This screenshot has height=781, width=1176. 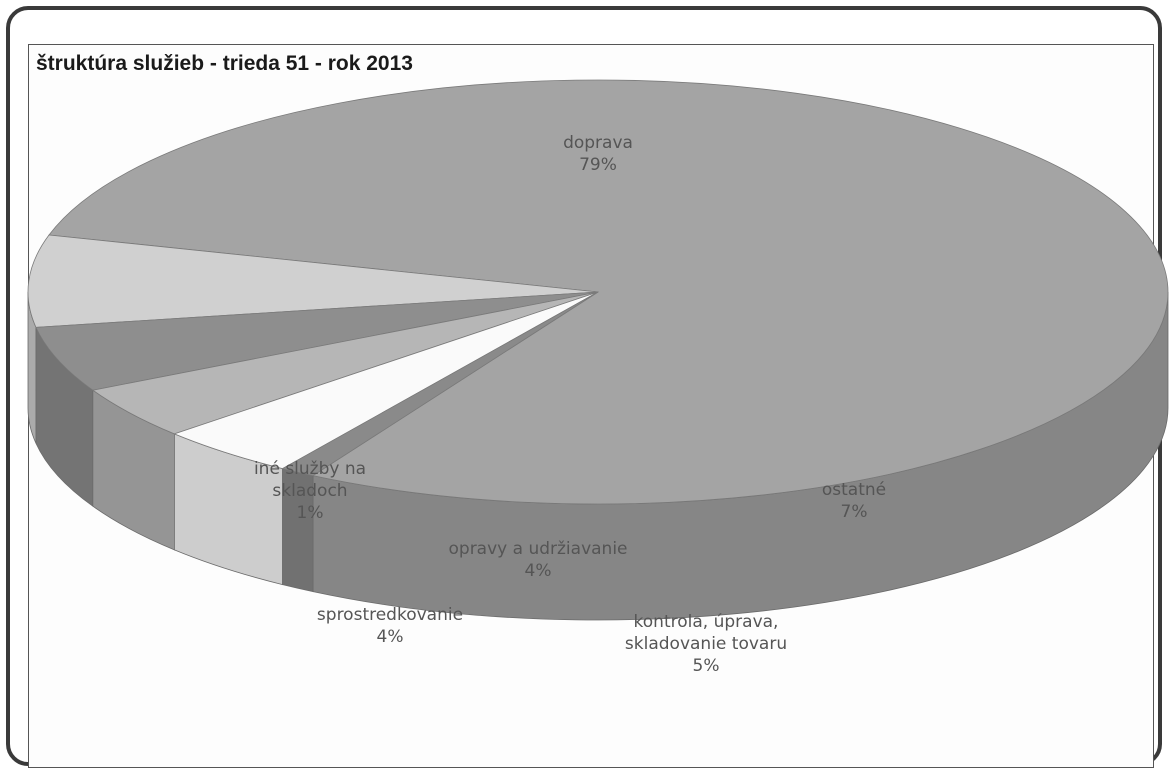 I want to click on data-label-3: opravy a udržiavanie 4%, so click(x=538, y=560).